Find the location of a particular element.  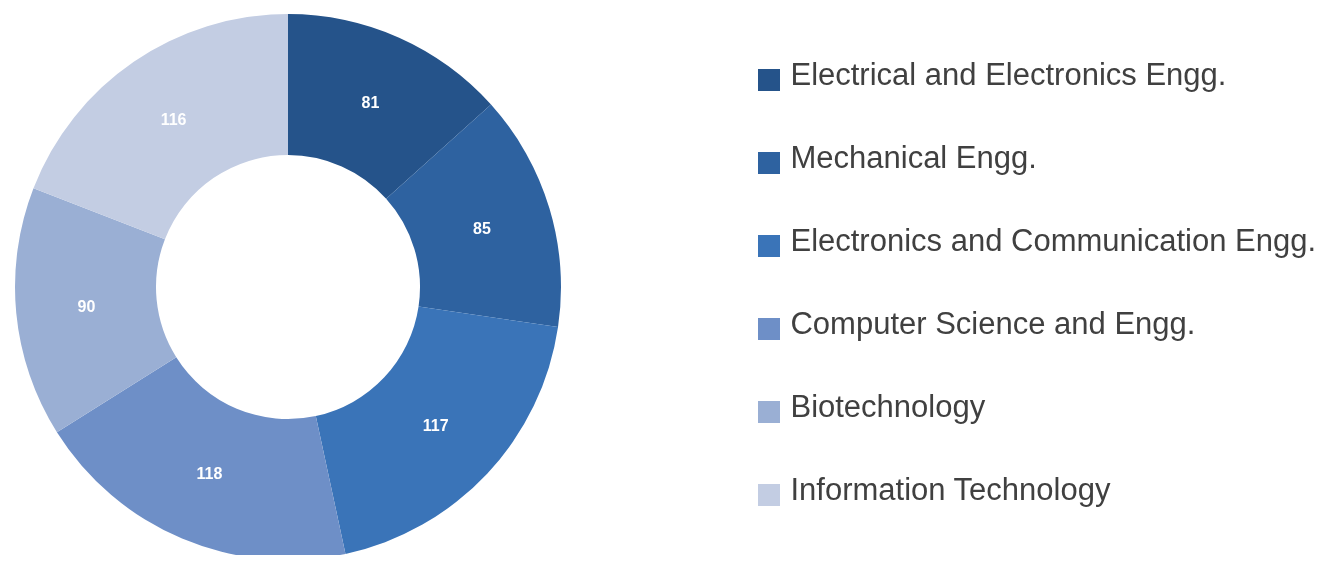

legend-label: Information Technology is located at coordinates (950, 489).